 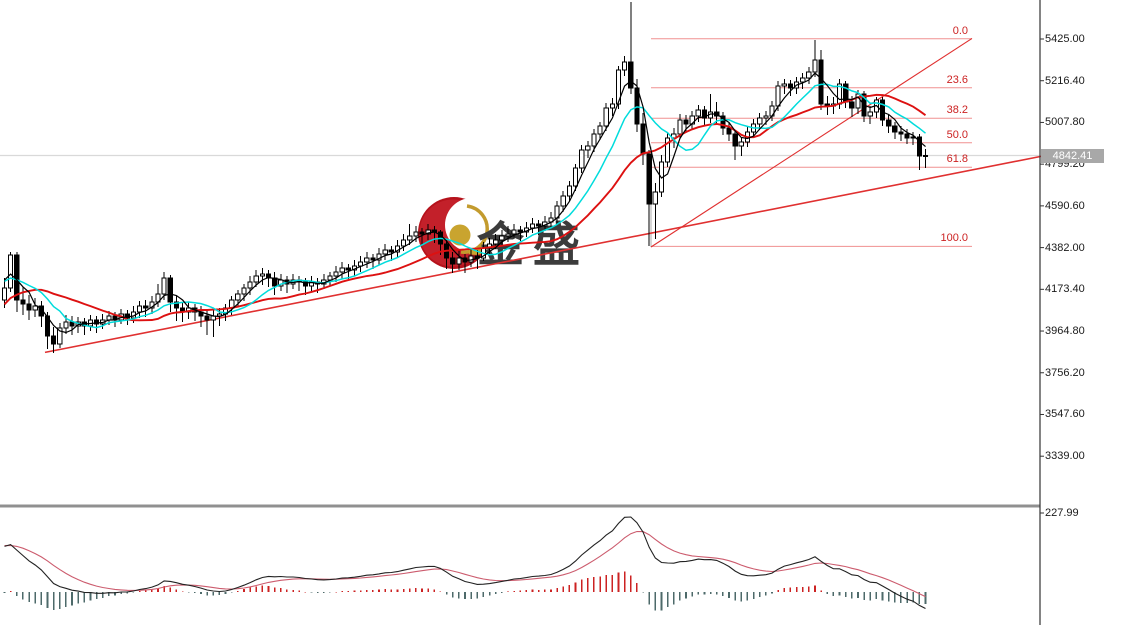 I want to click on macd-histogram, so click(x=465, y=591).